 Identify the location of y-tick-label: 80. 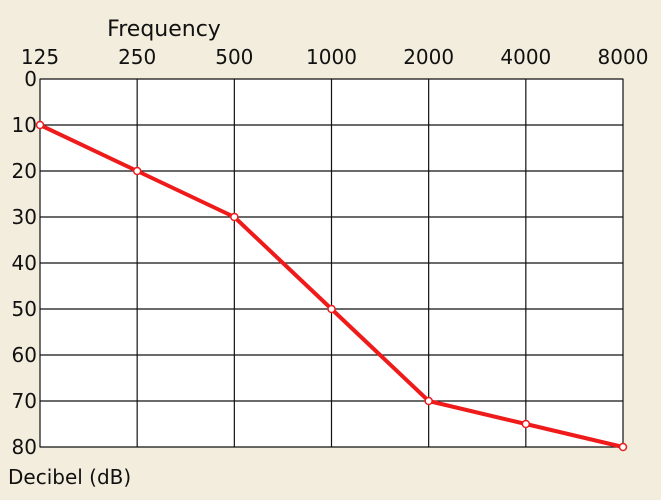
(24, 447).